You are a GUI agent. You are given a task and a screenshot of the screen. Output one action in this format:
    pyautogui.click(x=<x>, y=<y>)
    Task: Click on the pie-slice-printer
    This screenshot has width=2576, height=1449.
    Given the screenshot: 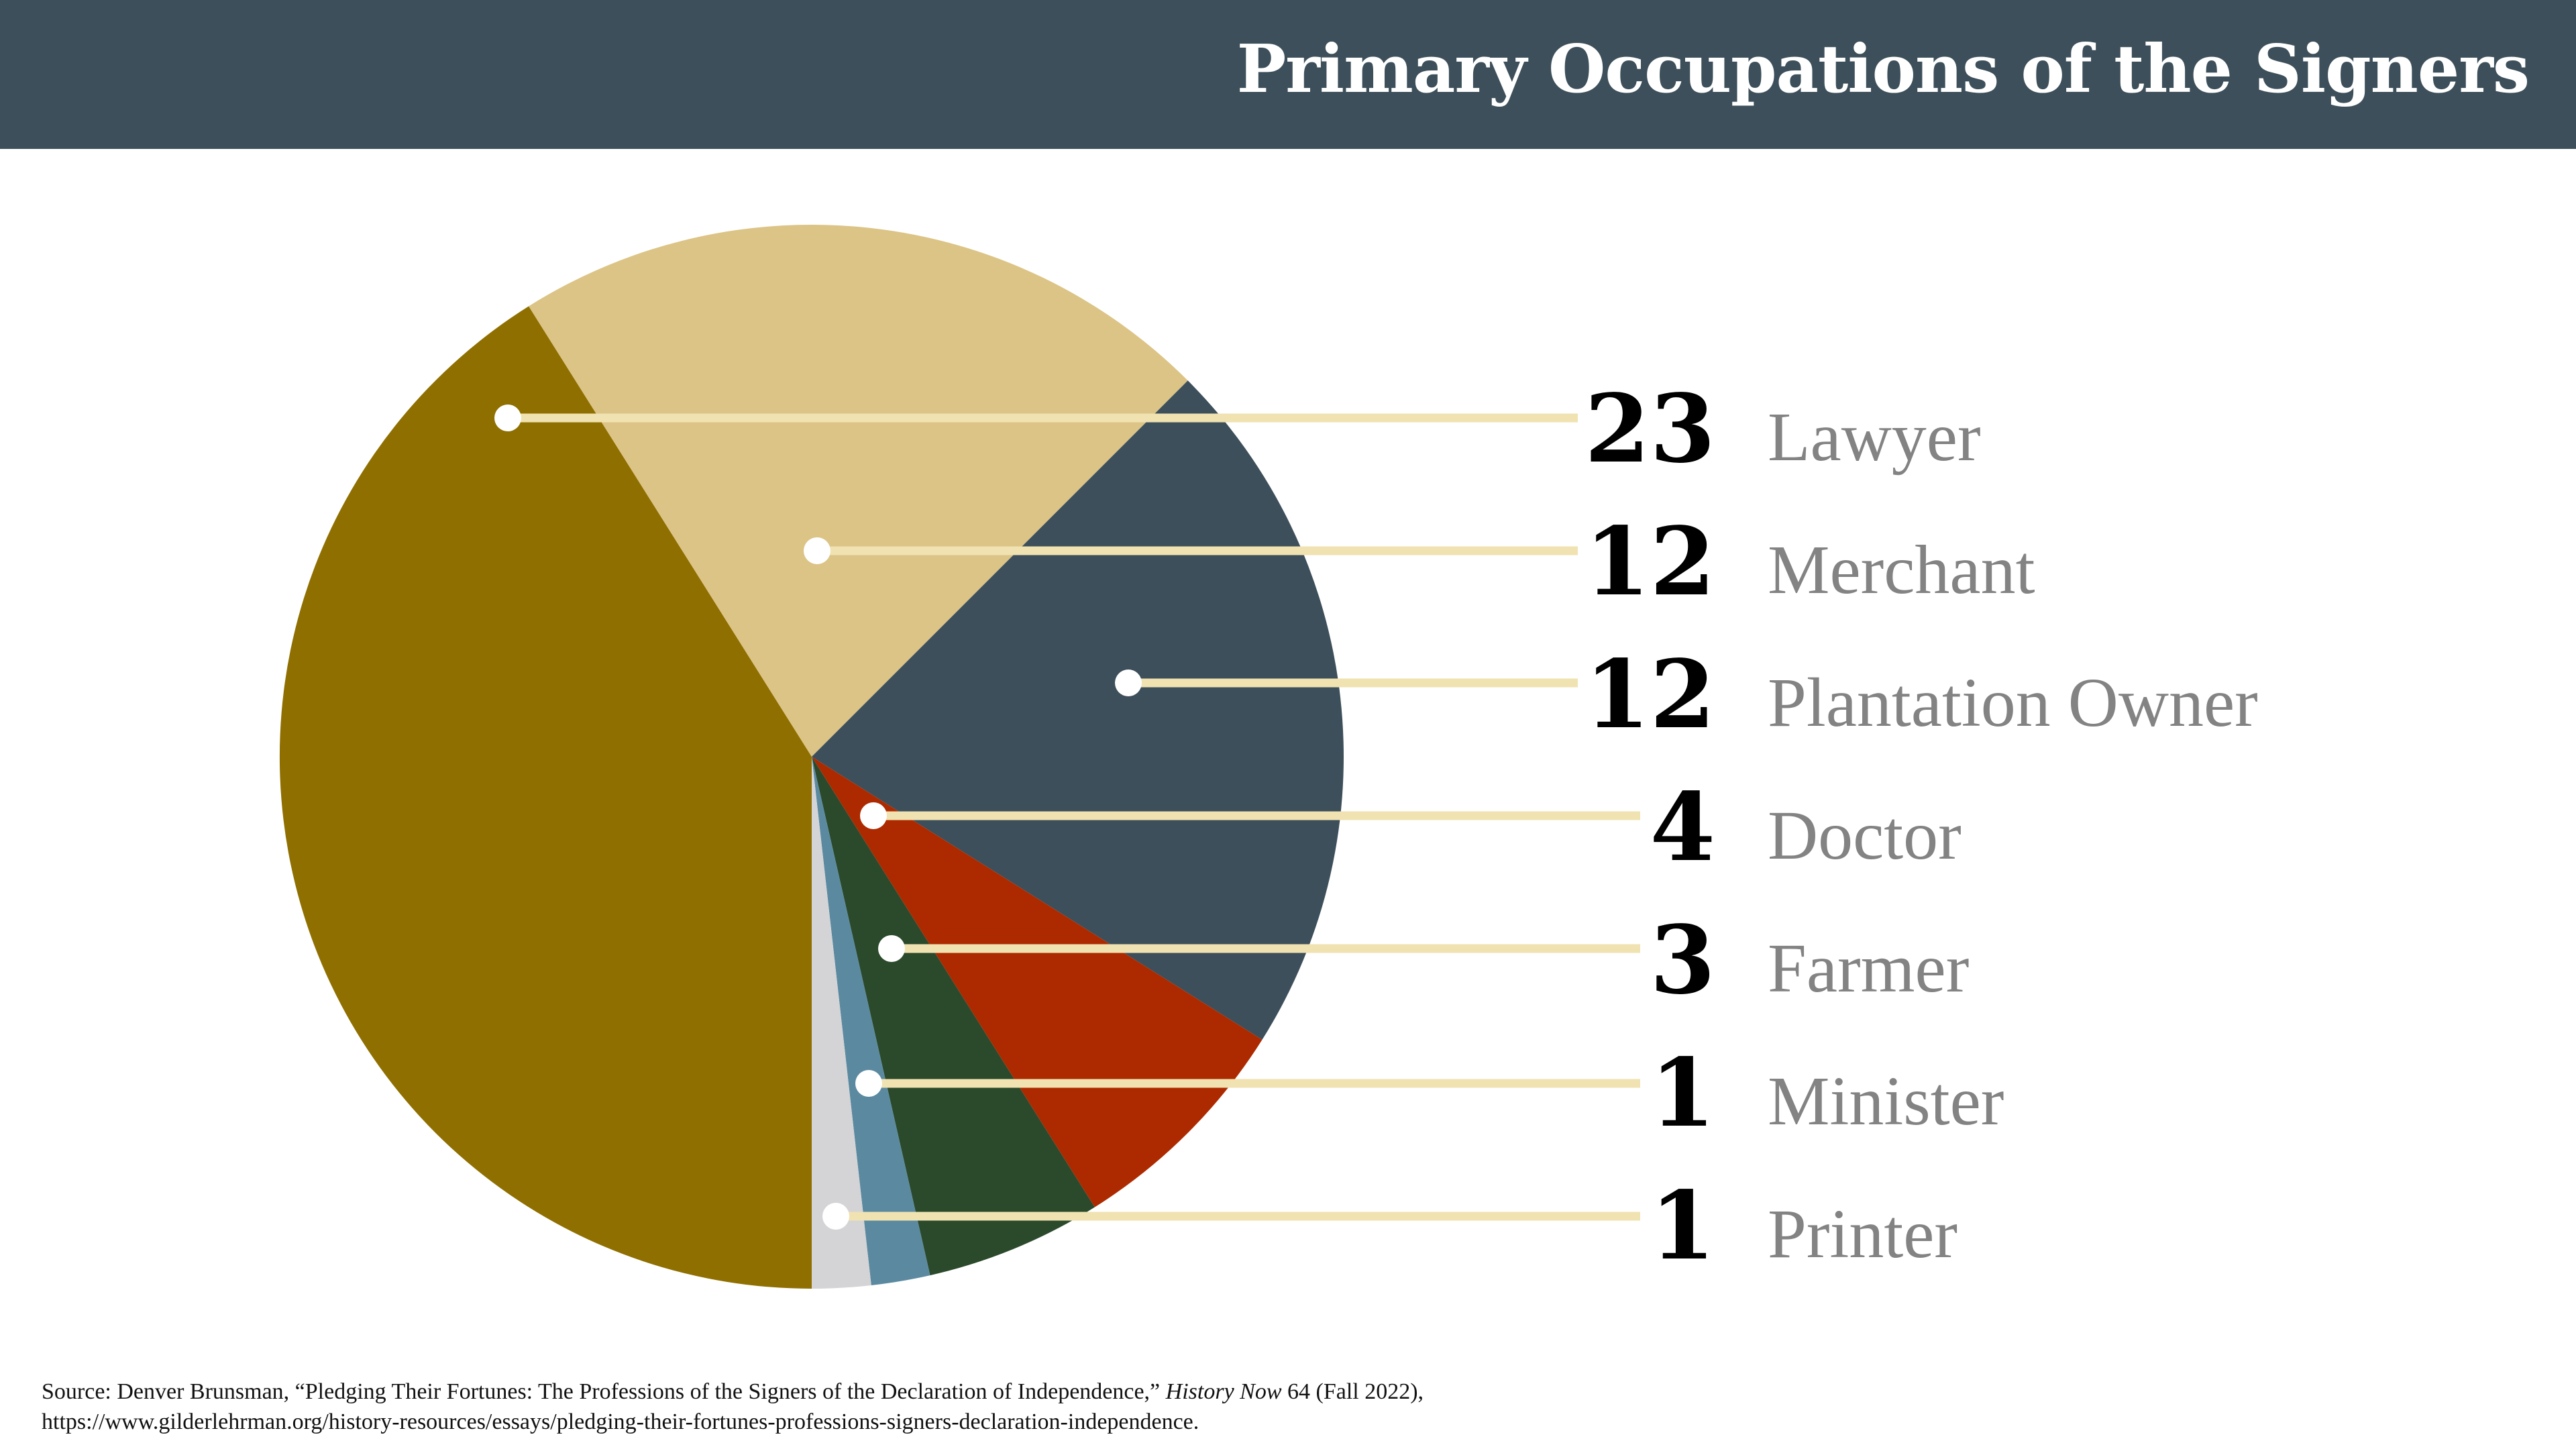 What is the action you would take?
    pyautogui.click(x=841, y=1023)
    